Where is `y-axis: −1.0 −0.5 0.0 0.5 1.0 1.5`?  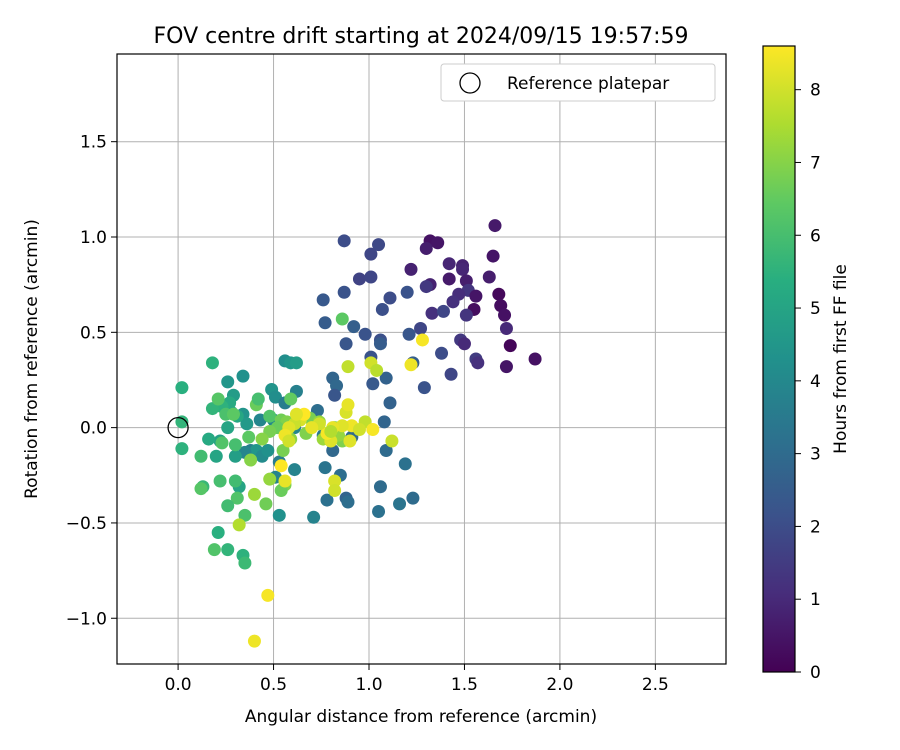
y-axis: −1.0 −0.5 0.0 0.5 1.0 1.5 is located at coordinates (91, 381).